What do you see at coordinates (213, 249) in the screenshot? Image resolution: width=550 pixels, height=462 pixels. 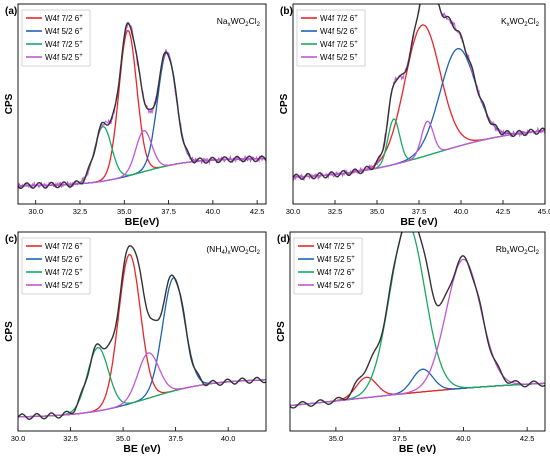 I see `formula-part: (NH` at bounding box center [213, 249].